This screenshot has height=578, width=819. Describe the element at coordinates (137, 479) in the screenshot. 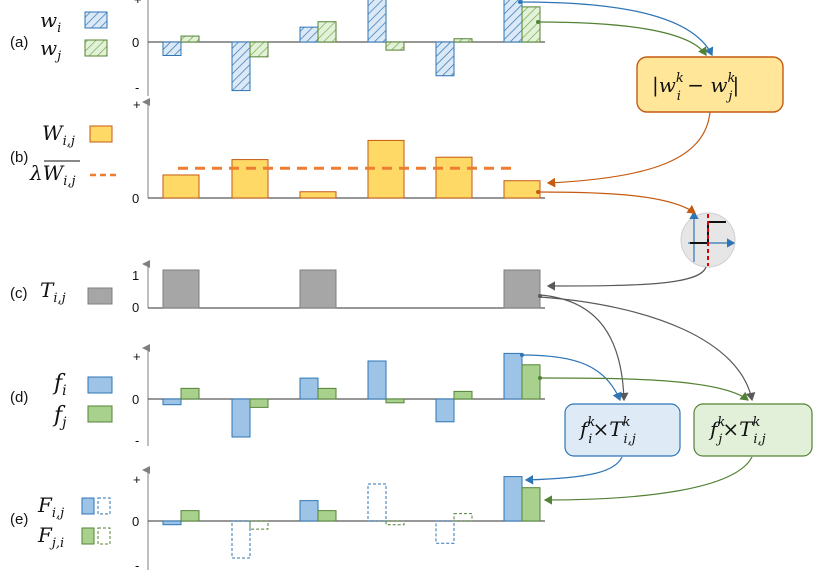

I see `panel-e-tick-plus: +` at that location.